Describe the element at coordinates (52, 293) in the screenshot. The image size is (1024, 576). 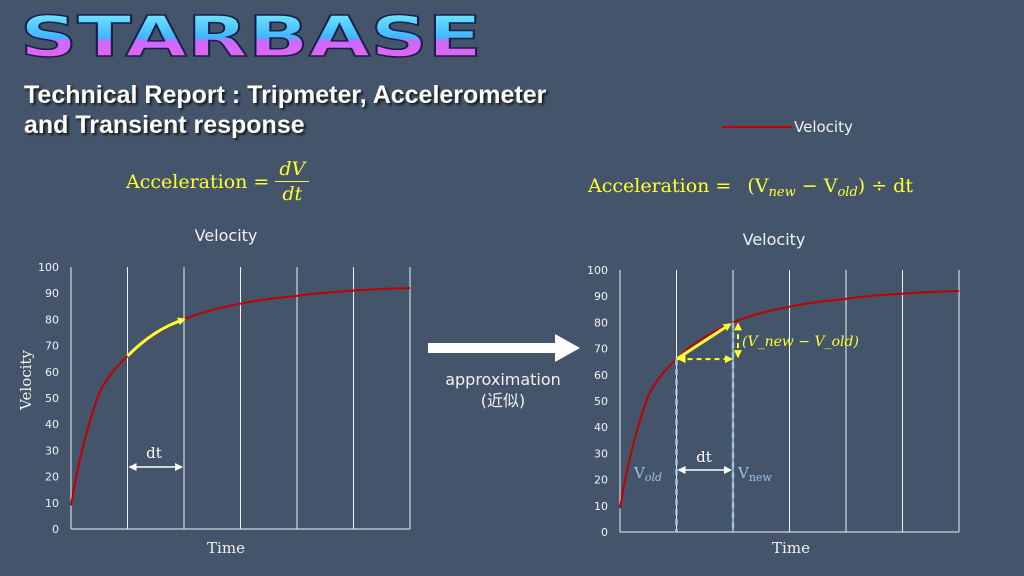
I see `left-y-tick-label: 90` at that location.